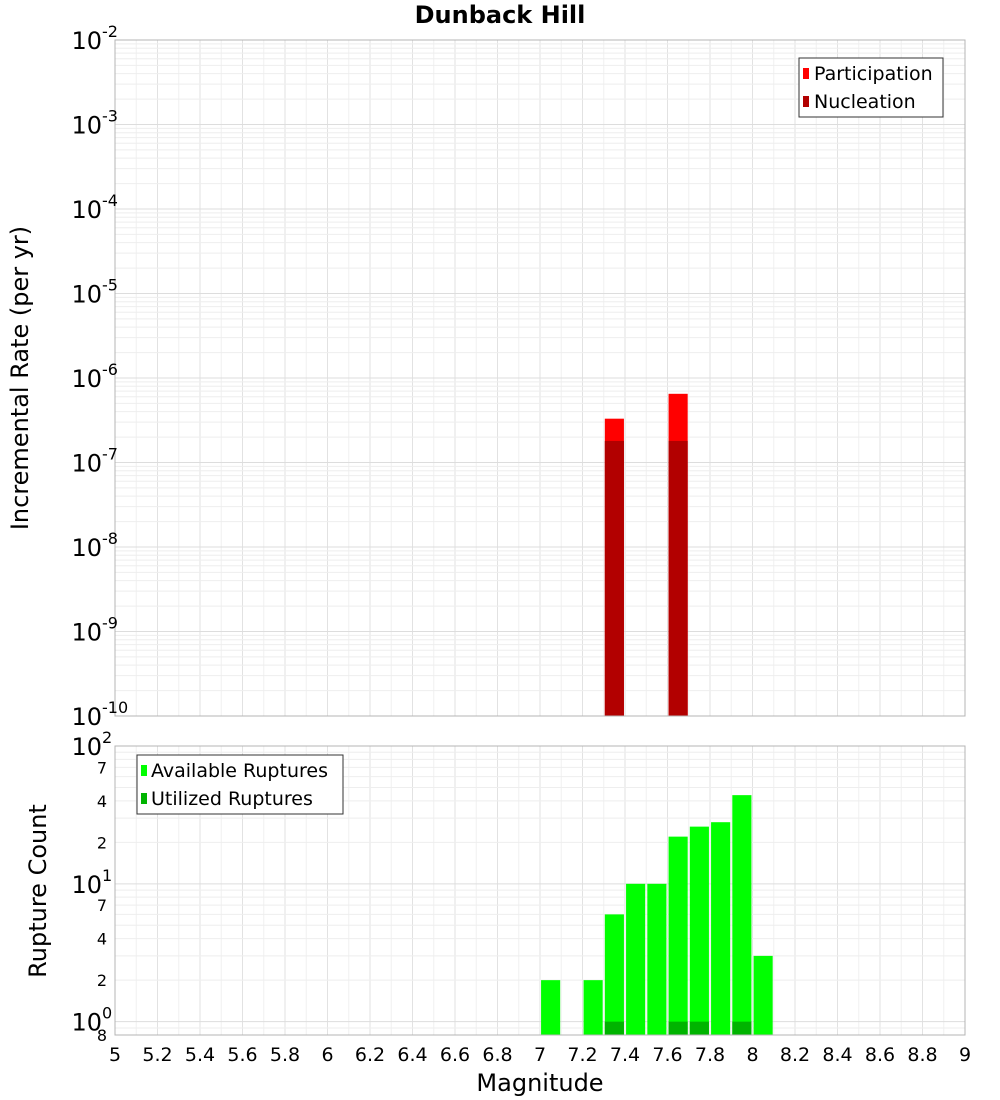 The height and width of the screenshot is (1100, 1000). What do you see at coordinates (20, 378) in the screenshot?
I see `rate-y-axis-label: Incremental Rate (per yr)` at bounding box center [20, 378].